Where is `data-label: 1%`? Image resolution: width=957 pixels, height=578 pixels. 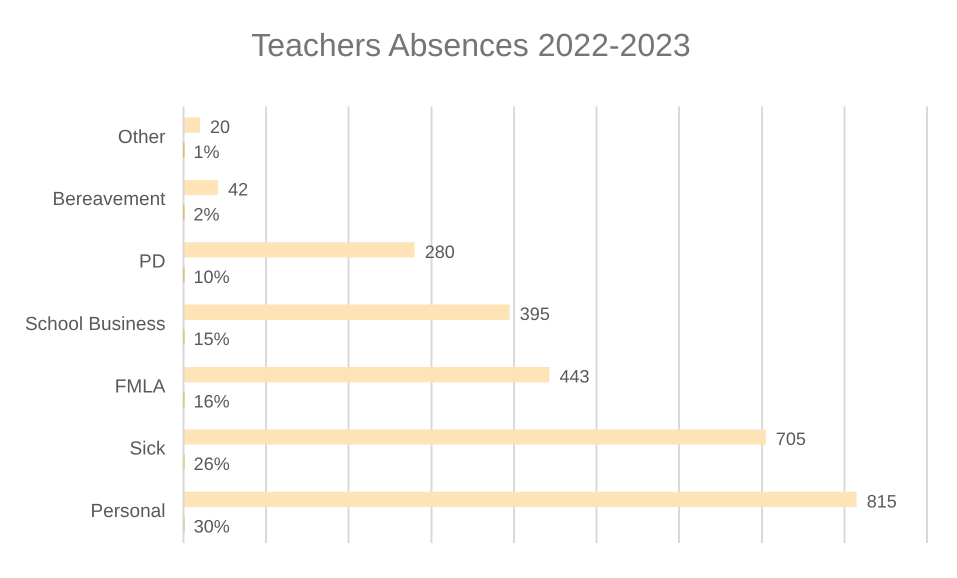 data-label: 1% is located at coordinates (206, 152).